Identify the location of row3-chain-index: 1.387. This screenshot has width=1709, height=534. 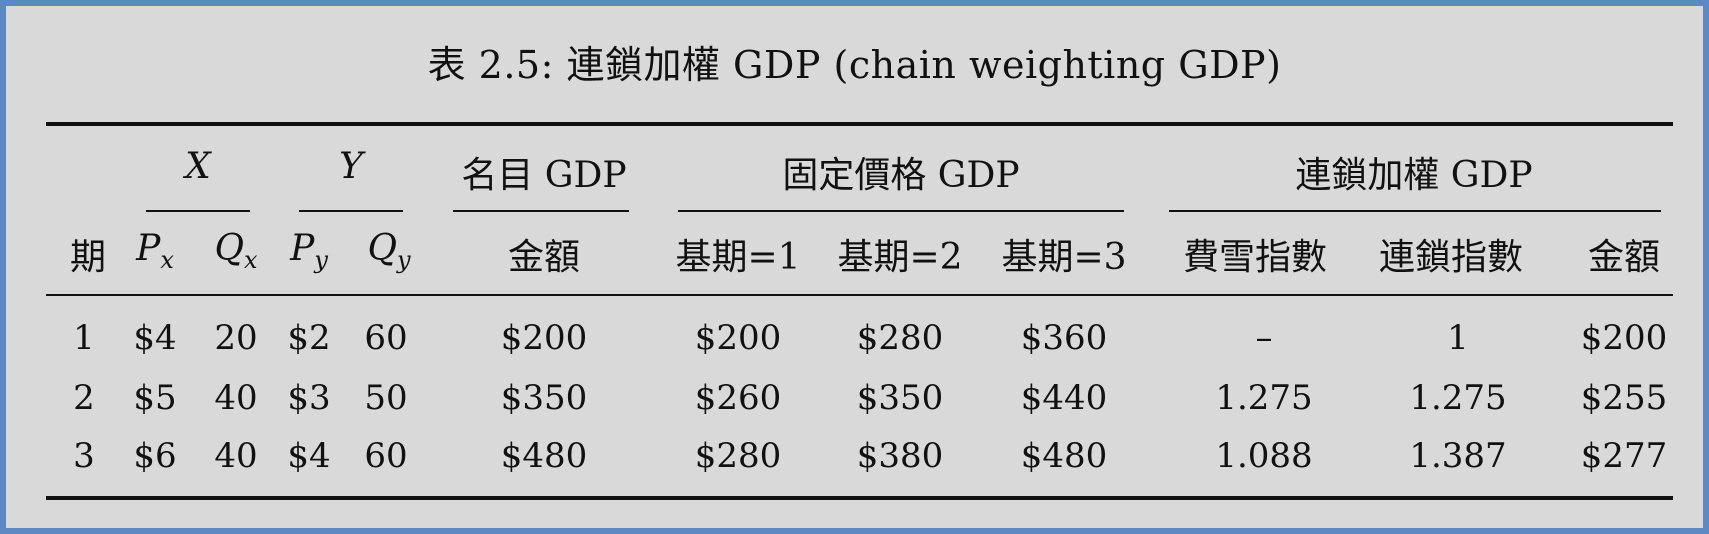
(1458, 456).